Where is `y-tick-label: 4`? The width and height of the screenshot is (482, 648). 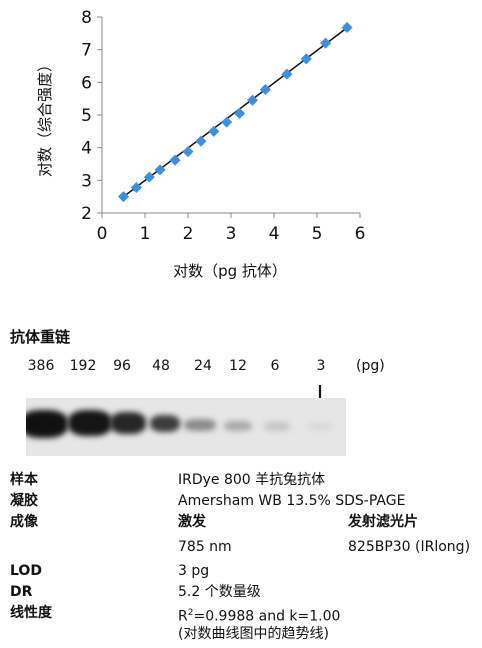 y-tick-label: 4 is located at coordinates (86, 149).